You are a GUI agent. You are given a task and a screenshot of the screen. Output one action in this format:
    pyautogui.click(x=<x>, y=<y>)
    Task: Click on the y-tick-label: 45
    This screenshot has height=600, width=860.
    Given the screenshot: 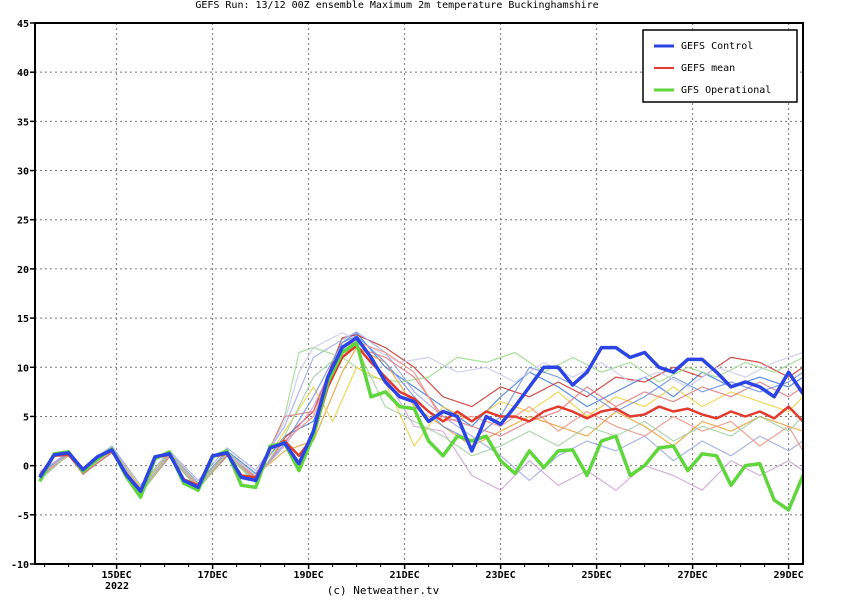 What is the action you would take?
    pyautogui.click(x=23, y=24)
    